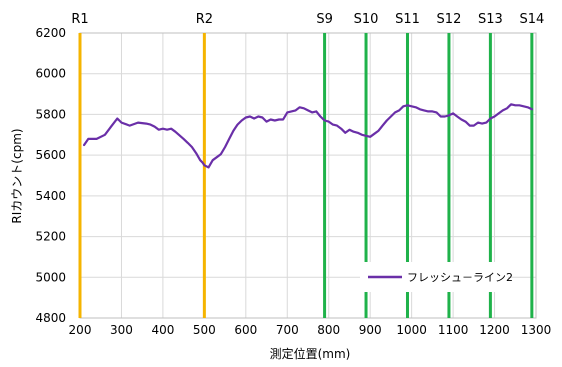  I want to click on x-tick-label: 600, so click(245, 330).